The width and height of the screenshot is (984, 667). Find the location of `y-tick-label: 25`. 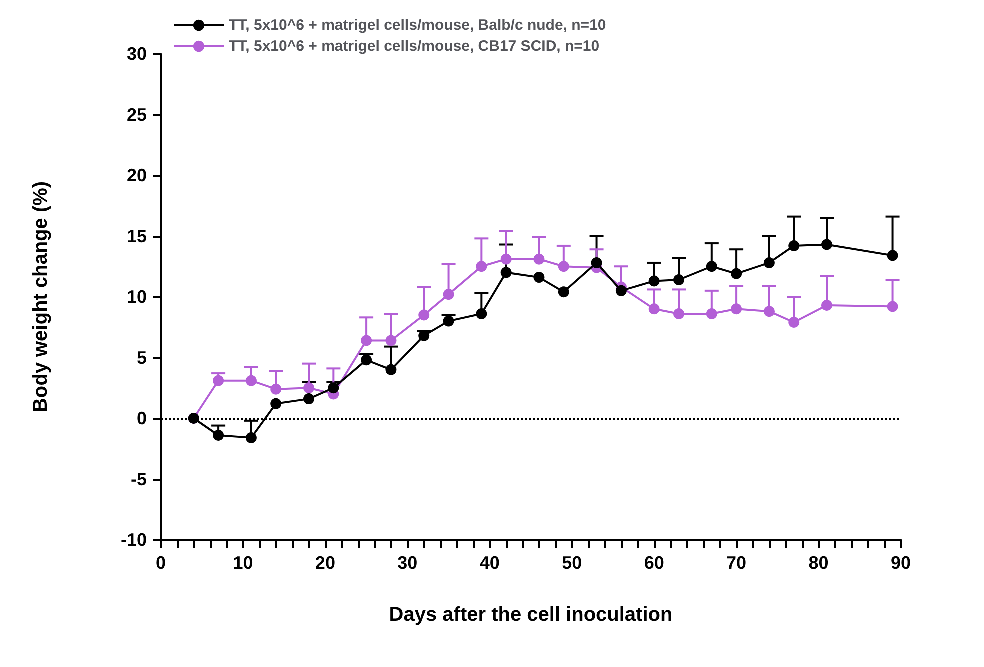

y-tick-label: 25 is located at coordinates (136, 114).